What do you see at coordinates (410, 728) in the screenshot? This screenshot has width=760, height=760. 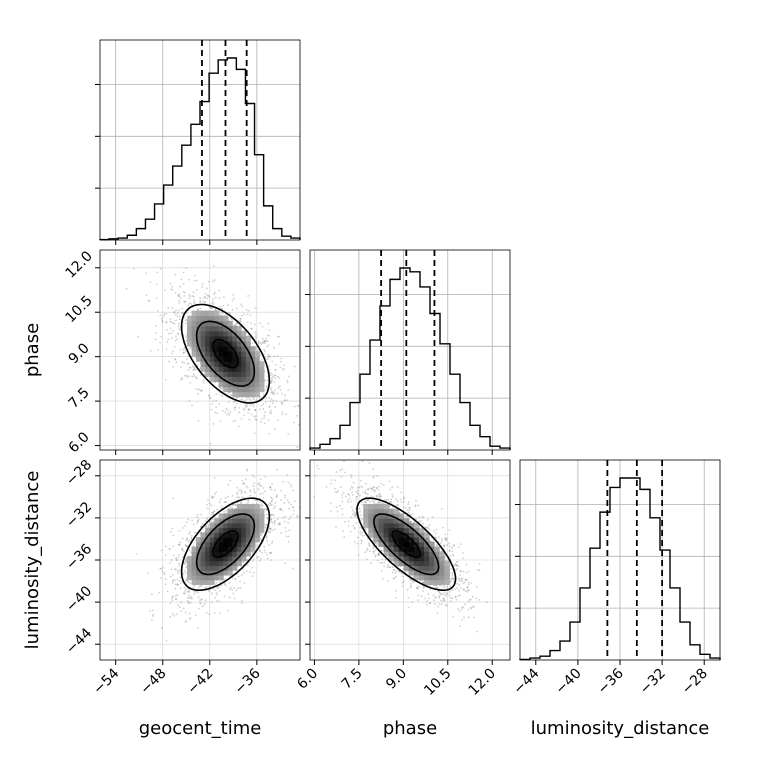 I see `x-axis-label-phase: phase` at bounding box center [410, 728].